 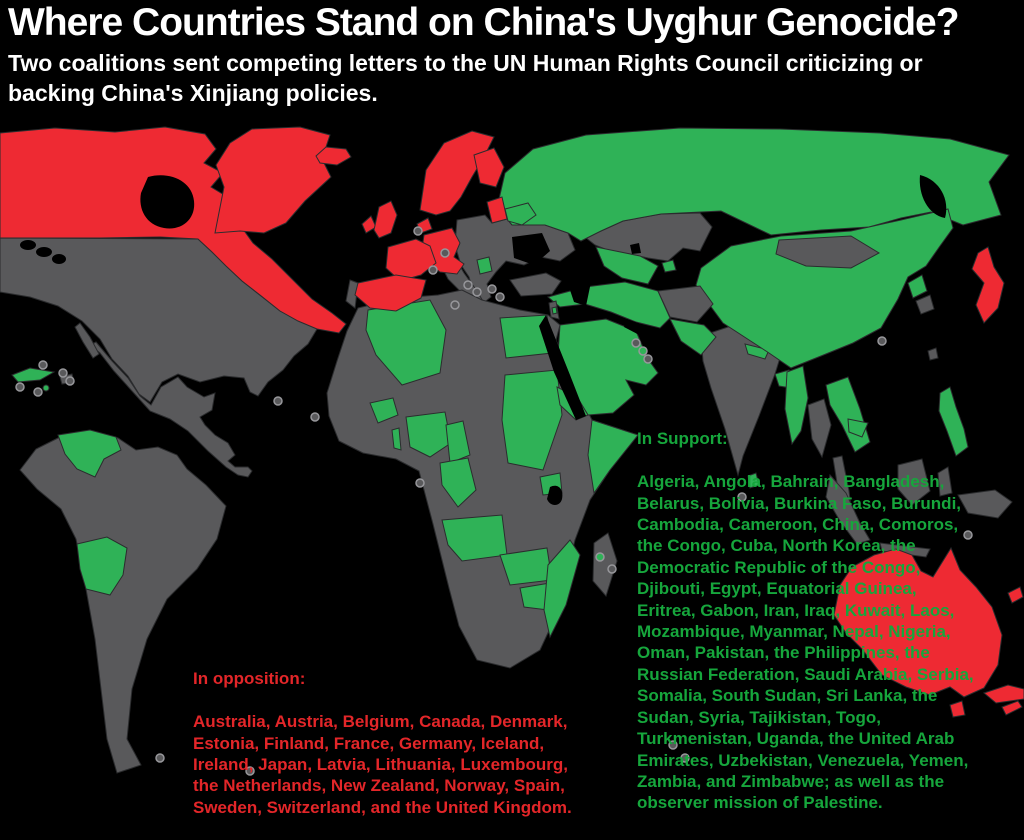 I want to click on country-serbia, so click(x=484, y=265).